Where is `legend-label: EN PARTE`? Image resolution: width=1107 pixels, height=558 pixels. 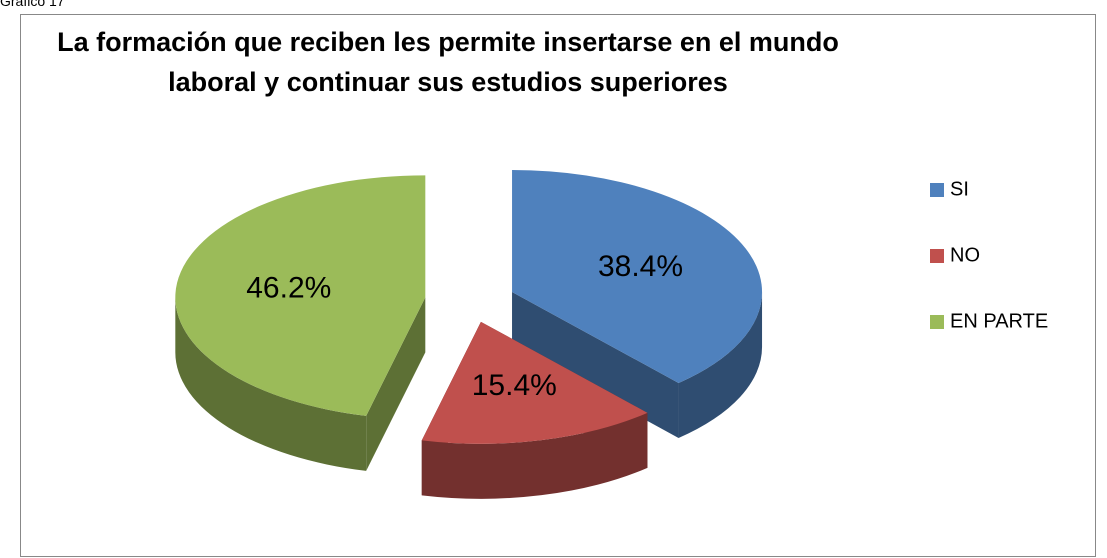
legend-label: EN PARTE is located at coordinates (999, 321).